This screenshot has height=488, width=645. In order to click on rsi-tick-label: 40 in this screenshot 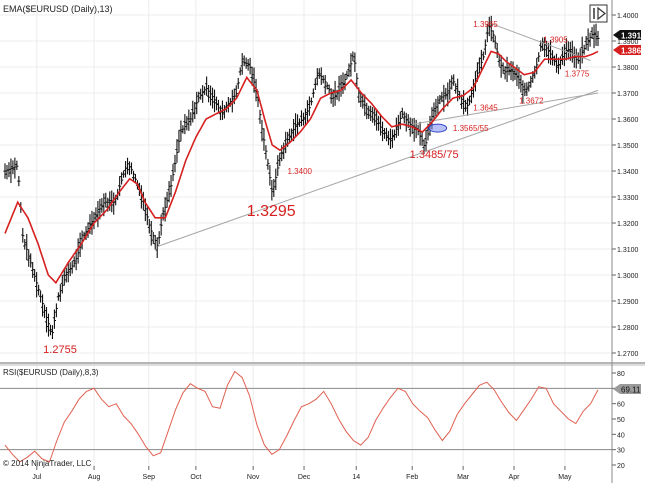, I will do `click(621, 435)`.